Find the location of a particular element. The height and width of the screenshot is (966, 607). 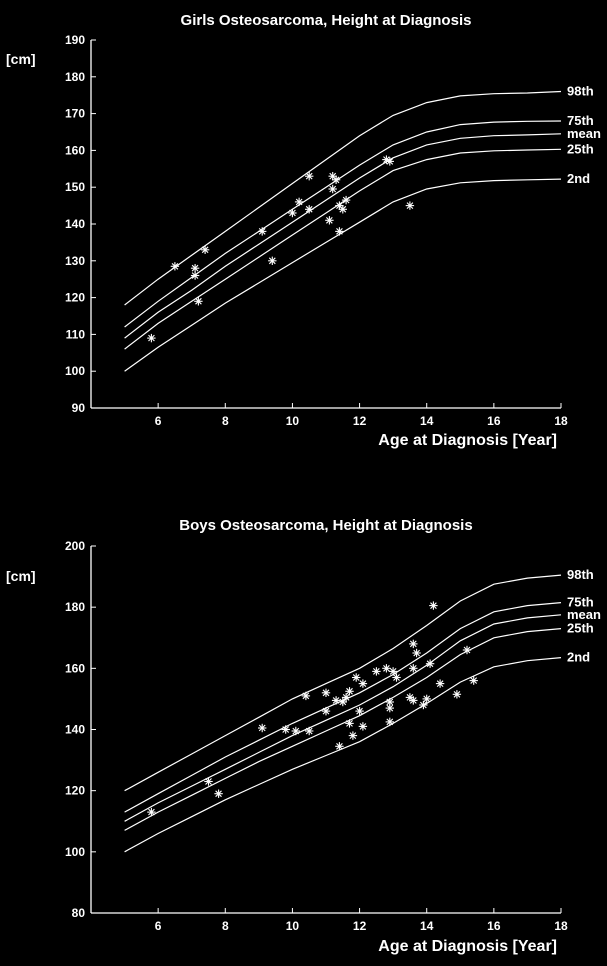

girls-y-tick-label: 130 is located at coordinates (75, 261).